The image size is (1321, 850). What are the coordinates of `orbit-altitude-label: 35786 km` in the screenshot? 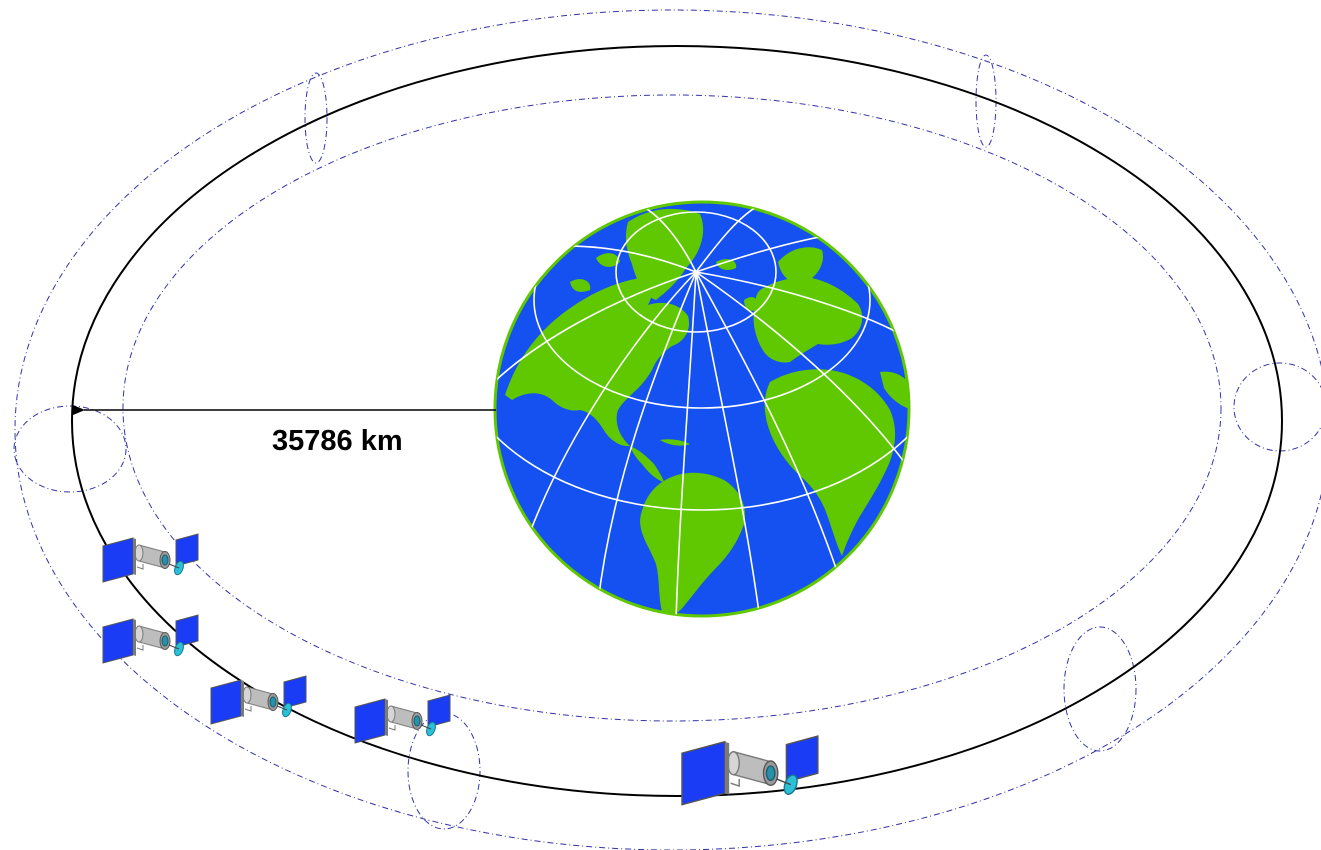 It's located at (337, 441).